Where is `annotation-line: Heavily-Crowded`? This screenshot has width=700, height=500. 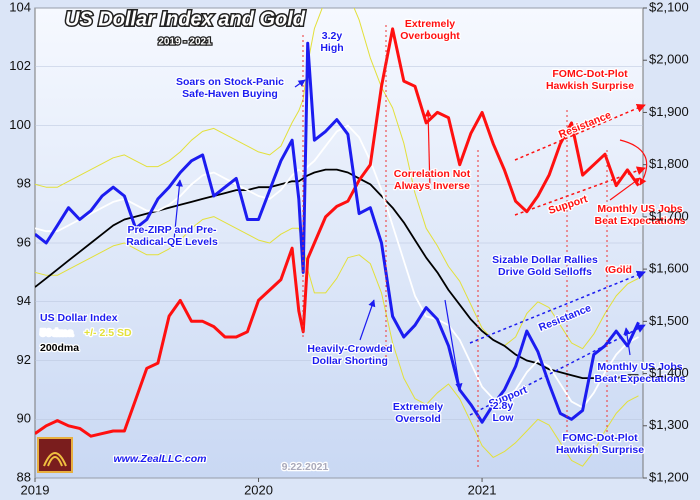
annotation-line: Heavily-Crowded is located at coordinates (349, 349).